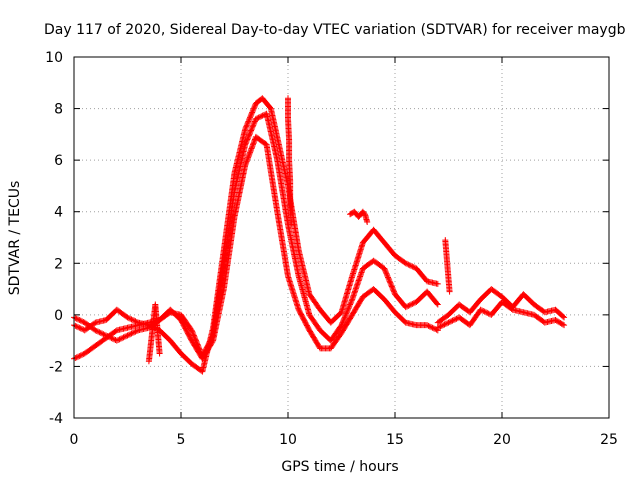 The image size is (640, 480). What do you see at coordinates (56, 367) in the screenshot?
I see `y-tick-label: -2` at bounding box center [56, 367].